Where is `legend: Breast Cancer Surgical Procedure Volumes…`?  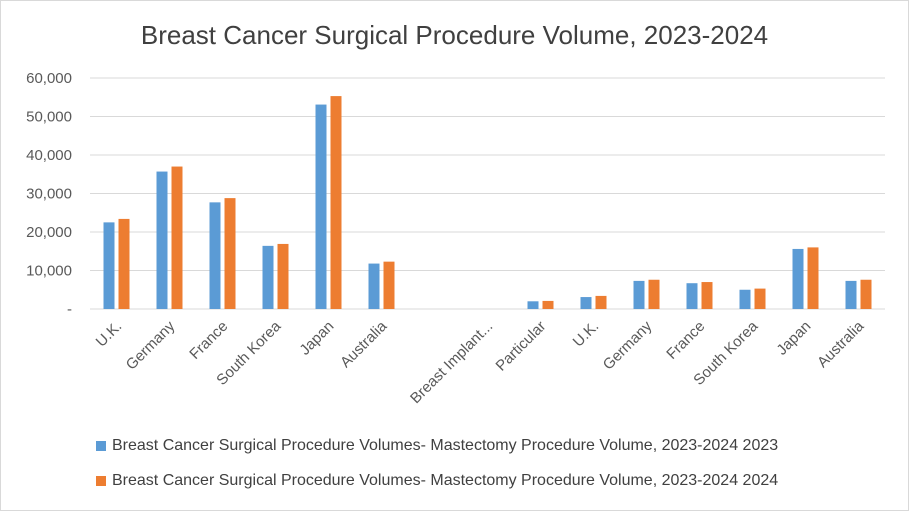 legend: Breast Cancer Surgical Procedure Volumes… is located at coordinates (437, 471).